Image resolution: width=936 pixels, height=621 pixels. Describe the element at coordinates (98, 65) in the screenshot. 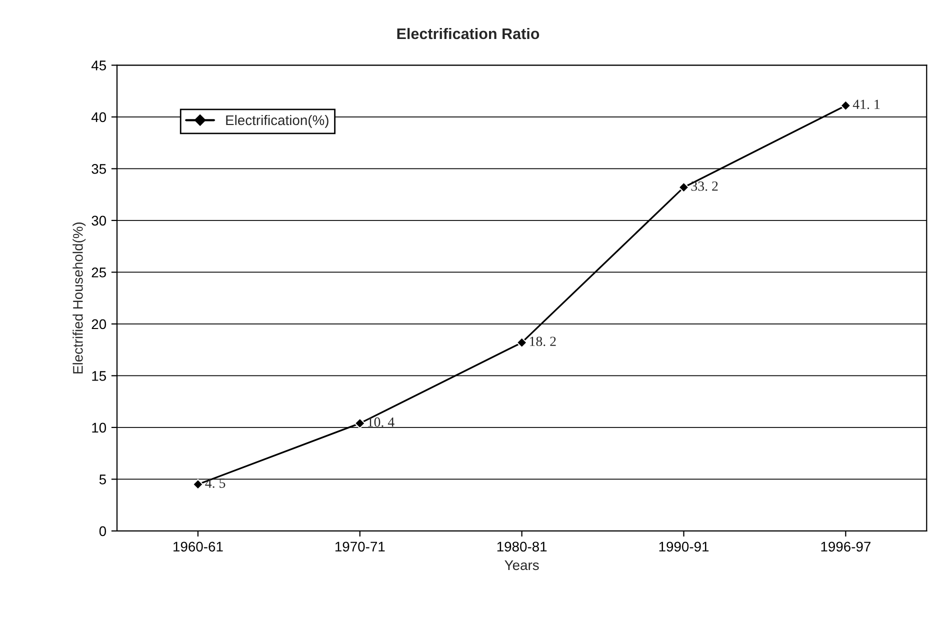

I see `y-tick-label: 45` at that location.